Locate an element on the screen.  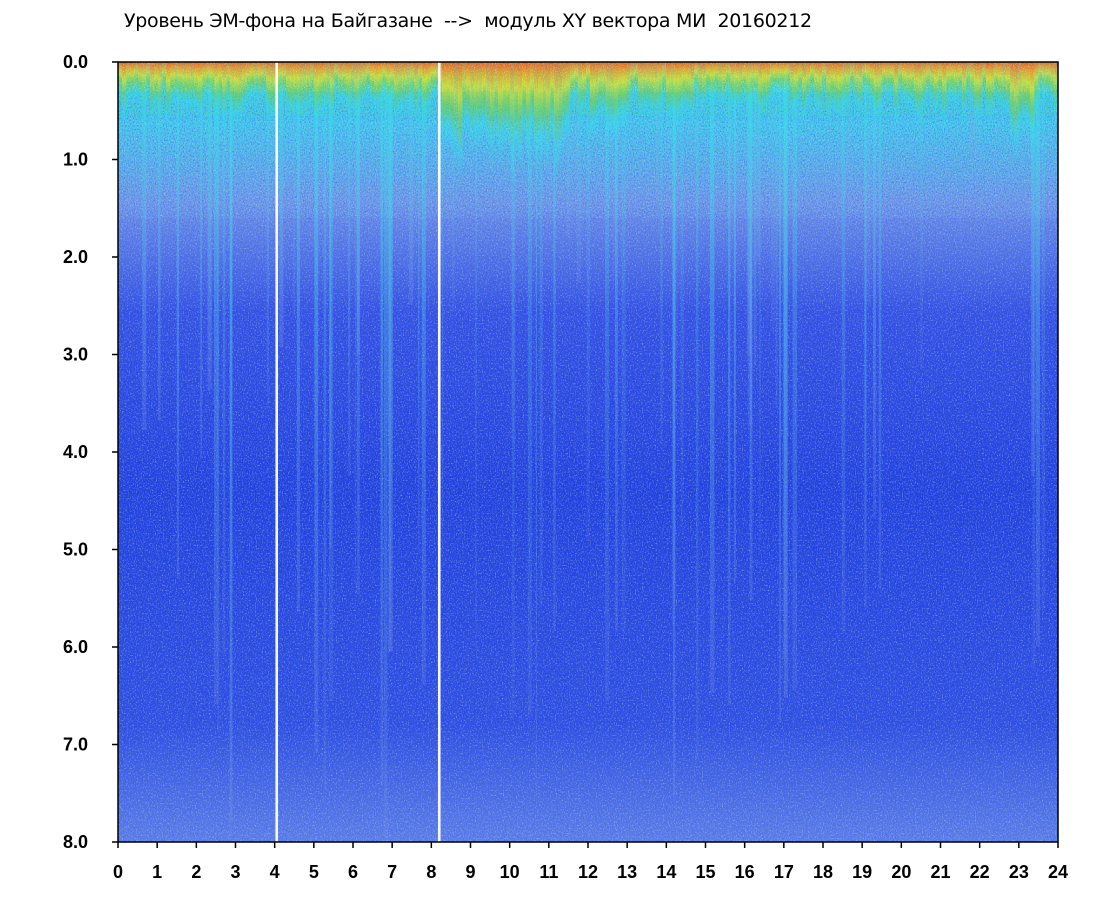
x-tick-label: 4 is located at coordinates (275, 872).